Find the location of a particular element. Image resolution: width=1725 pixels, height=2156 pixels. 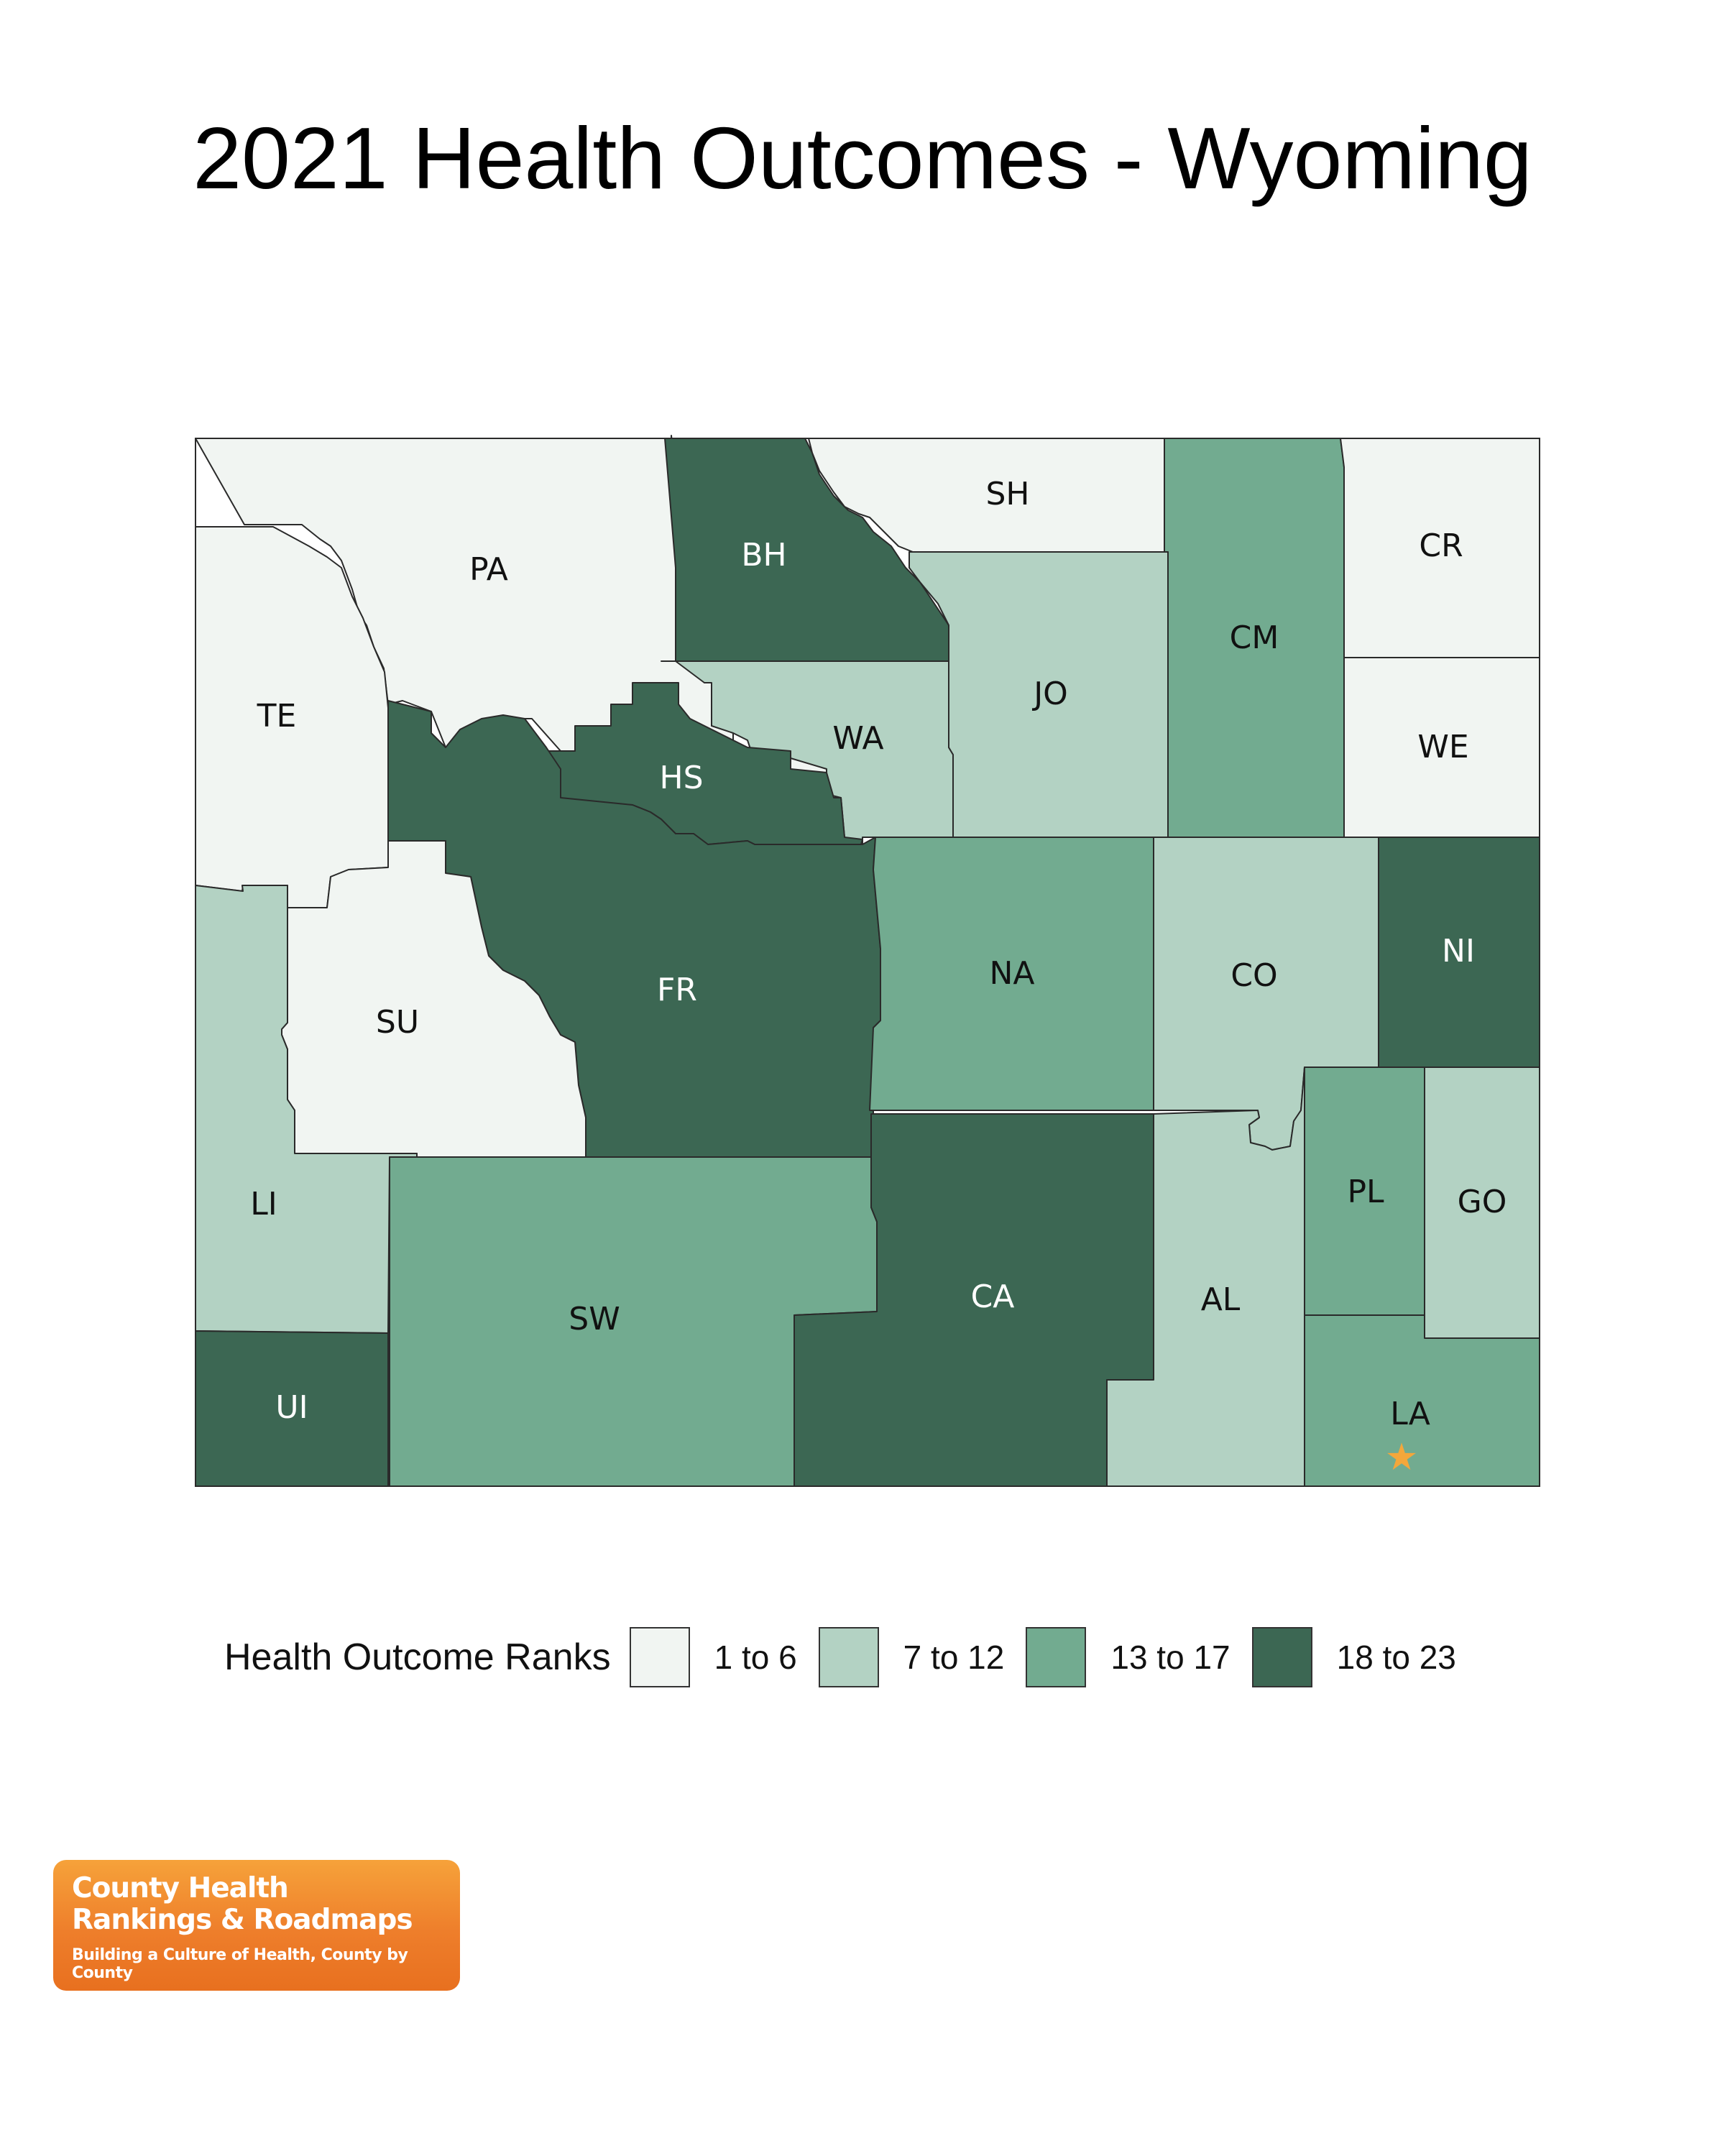

county-label-cm: CM is located at coordinates (1254, 637).